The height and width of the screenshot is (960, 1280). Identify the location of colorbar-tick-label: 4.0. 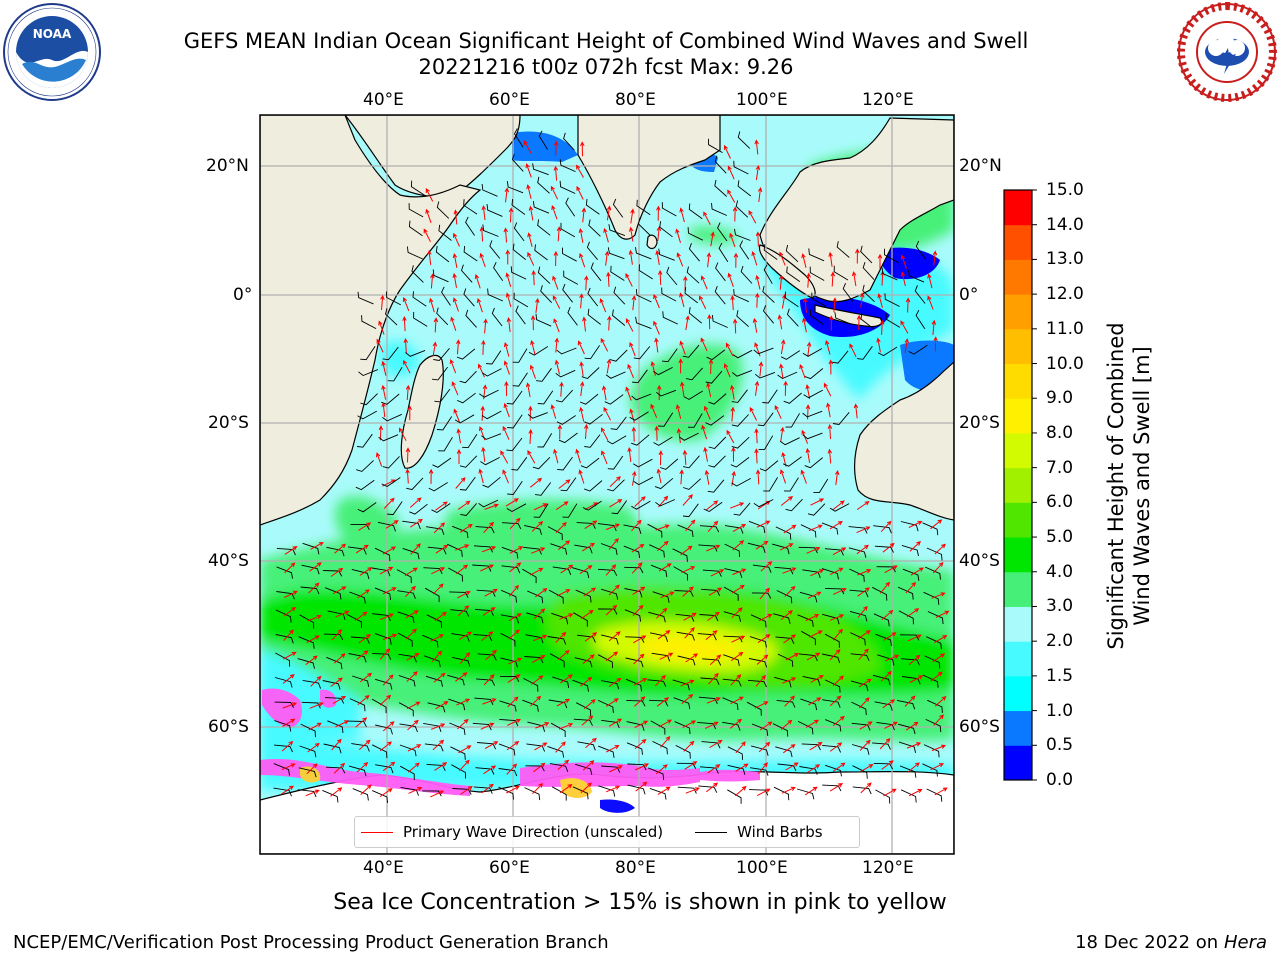
(1060, 571).